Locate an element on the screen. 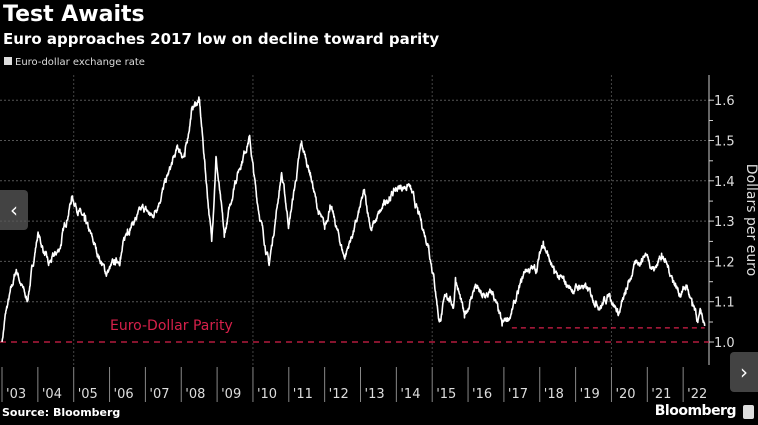  x-tick-label: '04 is located at coordinates (52, 394).